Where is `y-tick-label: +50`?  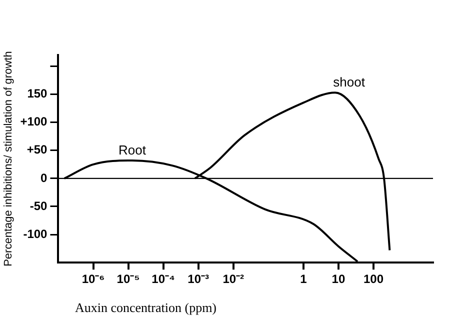
y-tick-label: +50 is located at coordinates (37, 149).